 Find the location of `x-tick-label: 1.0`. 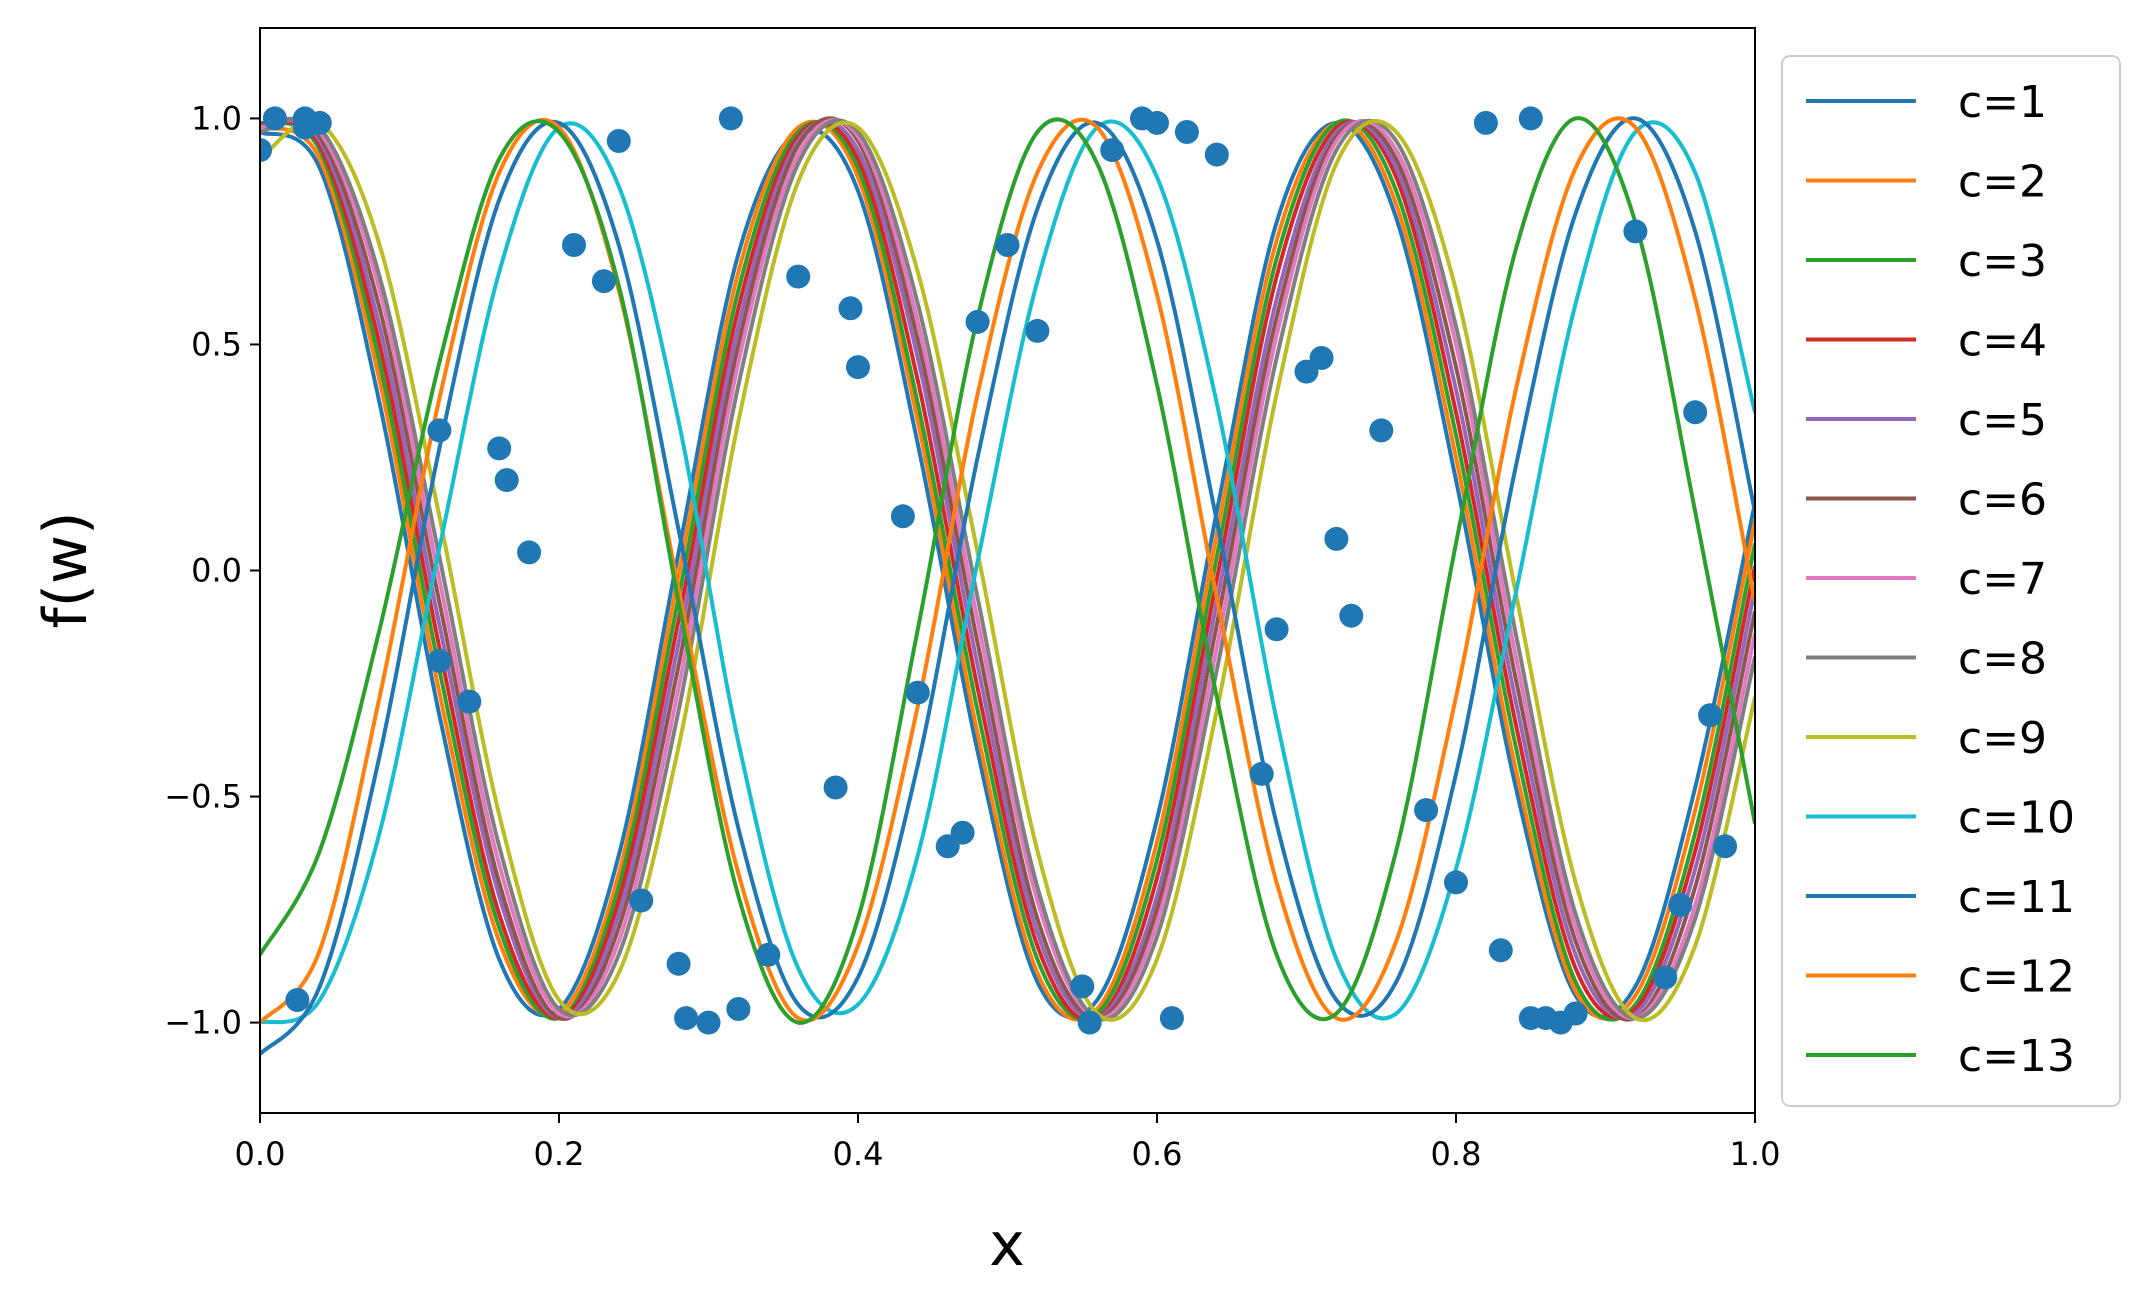

x-tick-label: 1.0 is located at coordinates (1755, 1154).